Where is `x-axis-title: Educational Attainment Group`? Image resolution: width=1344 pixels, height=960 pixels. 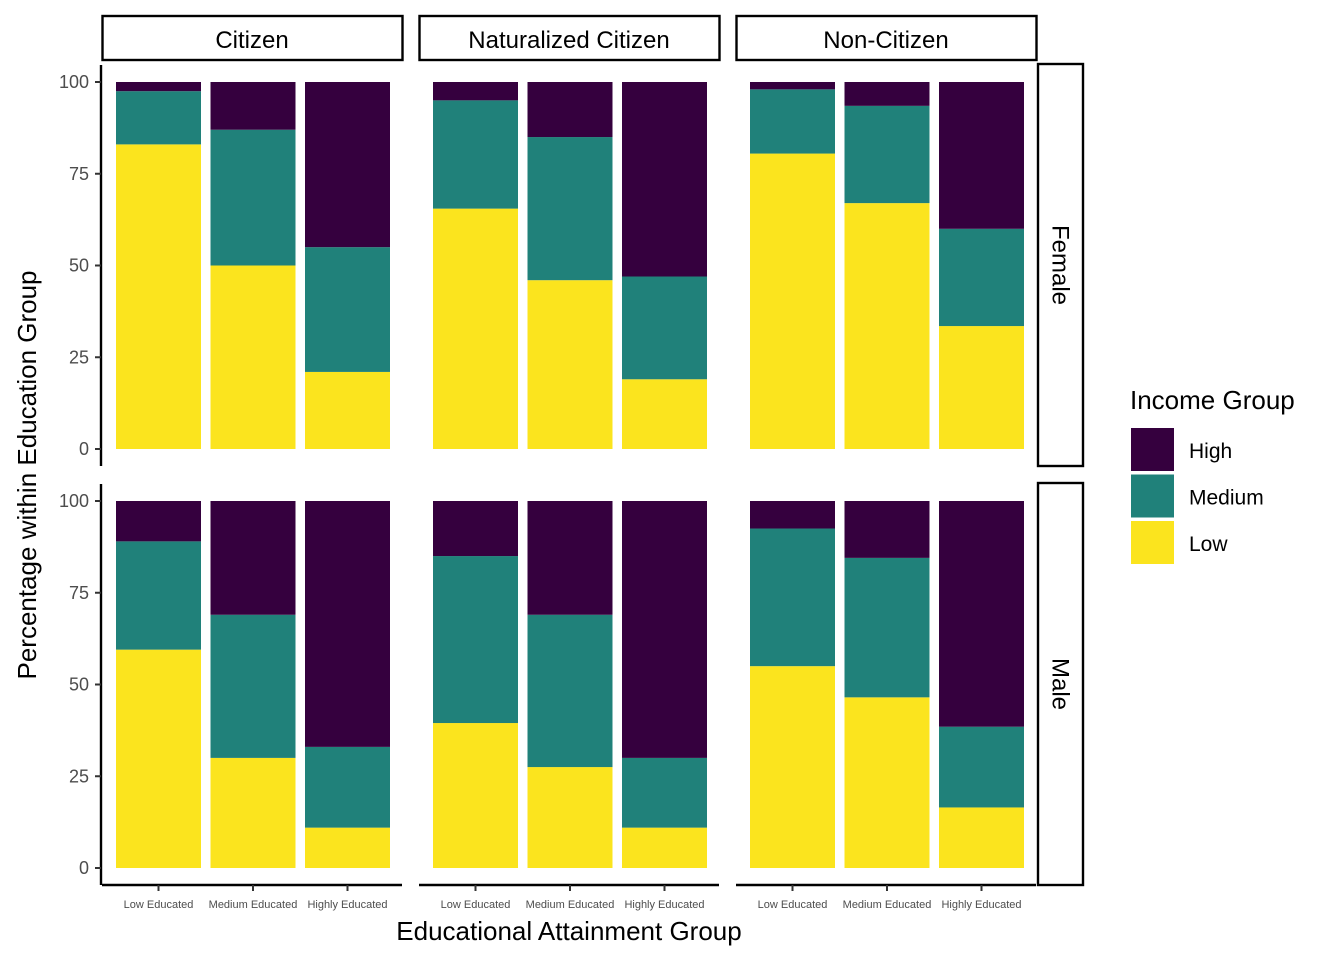
x-axis-title: Educational Attainment Group is located at coordinates (568, 931).